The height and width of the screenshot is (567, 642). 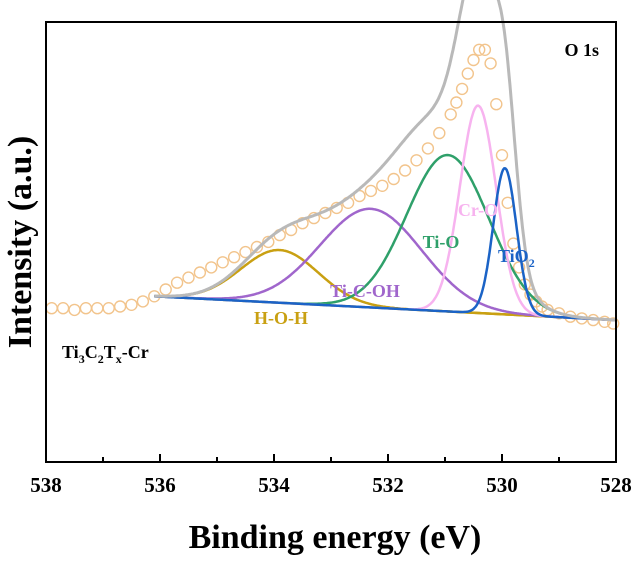 I want to click on sample-label-sub-3: 3, so click(x=82, y=359).